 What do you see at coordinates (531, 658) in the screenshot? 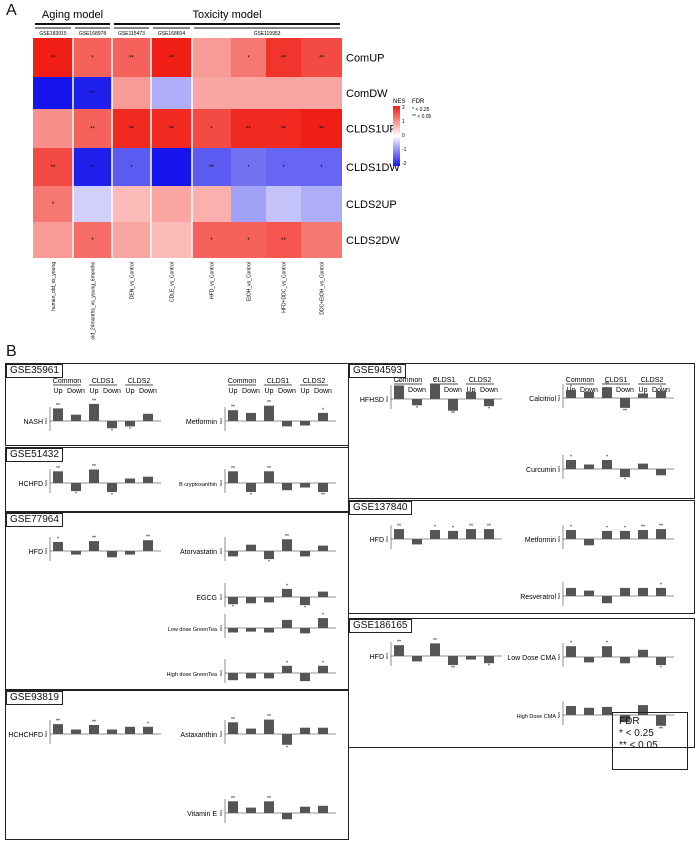
I see `treatment-label: Low Dose CMA` at bounding box center [531, 658].